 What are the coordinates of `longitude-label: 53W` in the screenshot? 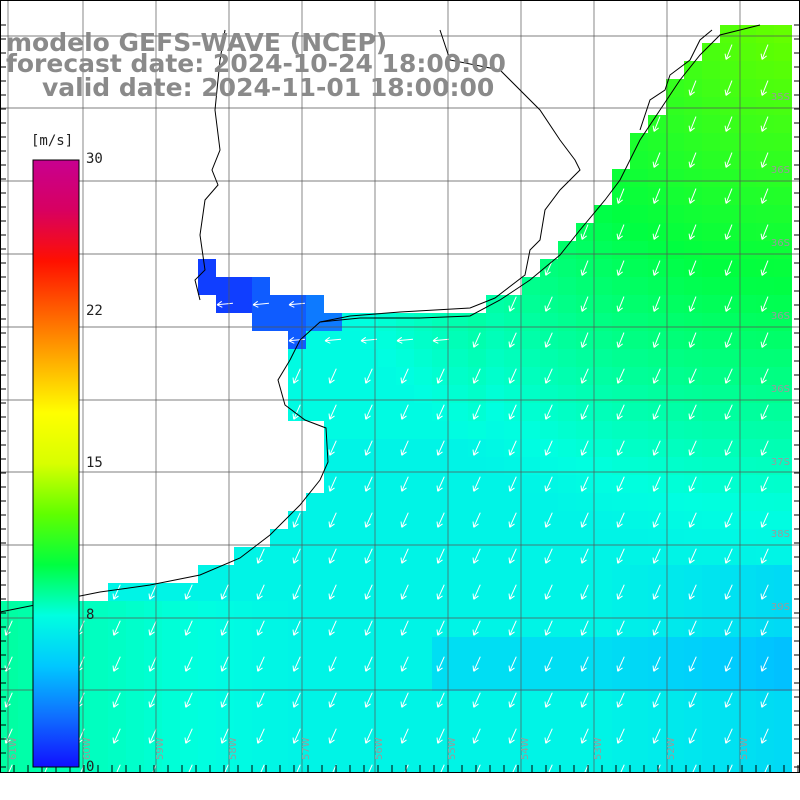 It's located at (598, 748).